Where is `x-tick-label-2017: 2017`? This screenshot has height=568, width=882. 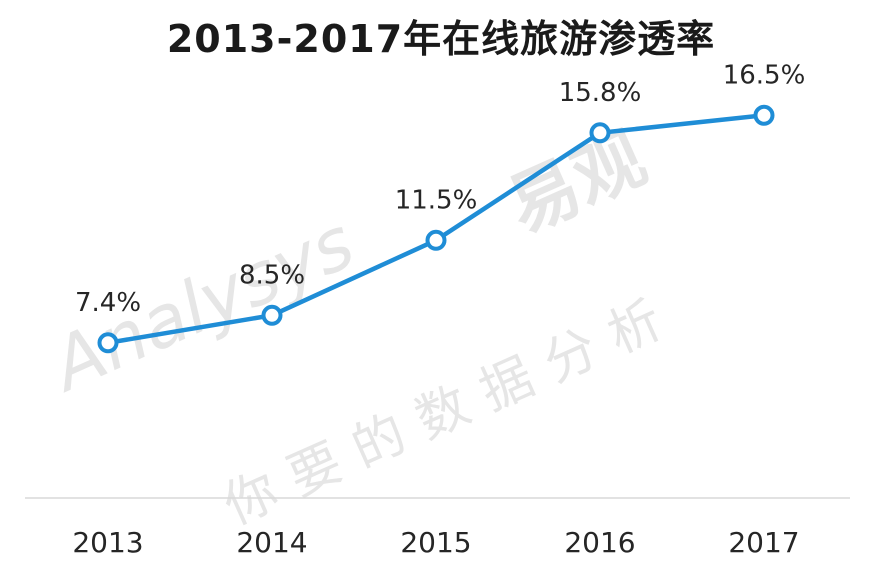 x-tick-label-2017: 2017 is located at coordinates (763, 542).